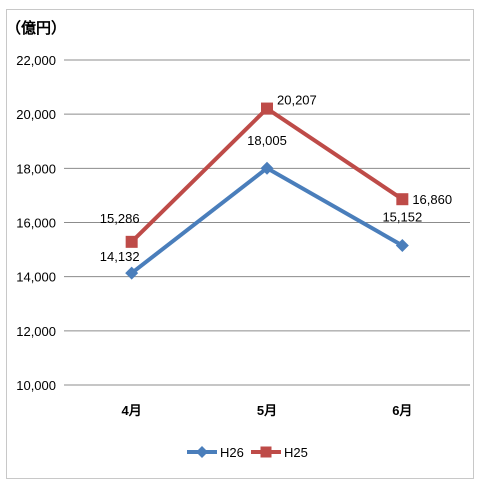  I want to click on data-label: 15,152, so click(402, 216).